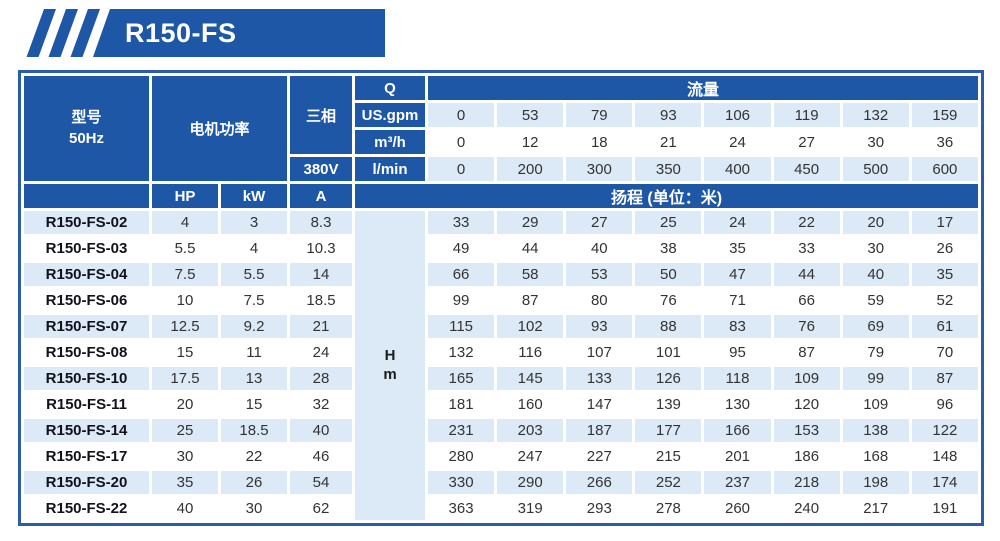 The width and height of the screenshot is (1000, 541). I want to click on head-value-cell: 96, so click(944, 404).